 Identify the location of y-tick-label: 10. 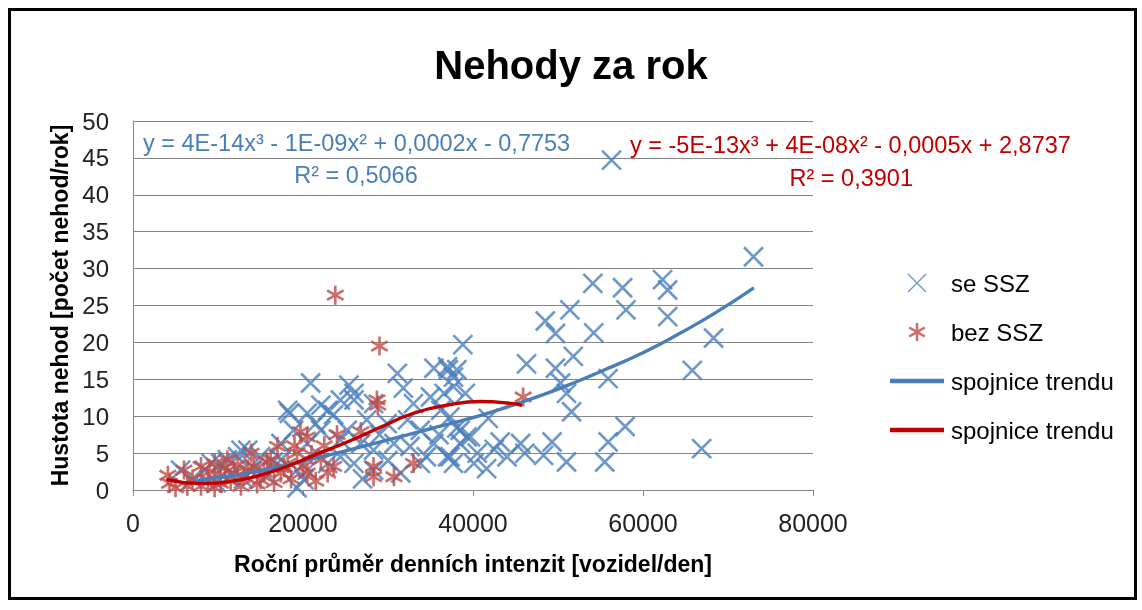
(95, 416).